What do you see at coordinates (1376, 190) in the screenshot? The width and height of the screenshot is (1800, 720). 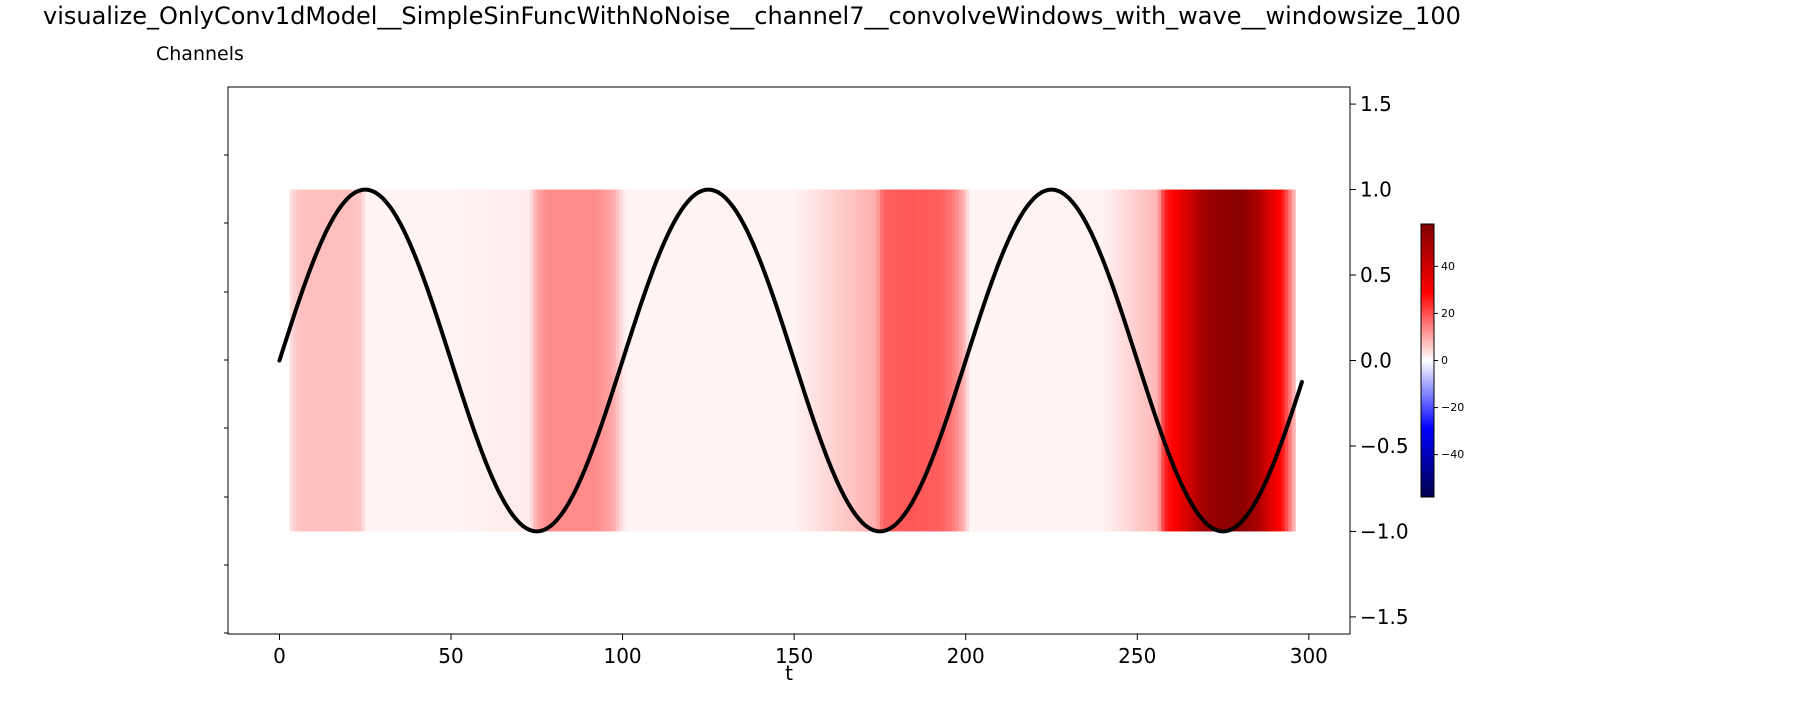 I see `y-tick-label: 1.0` at bounding box center [1376, 190].